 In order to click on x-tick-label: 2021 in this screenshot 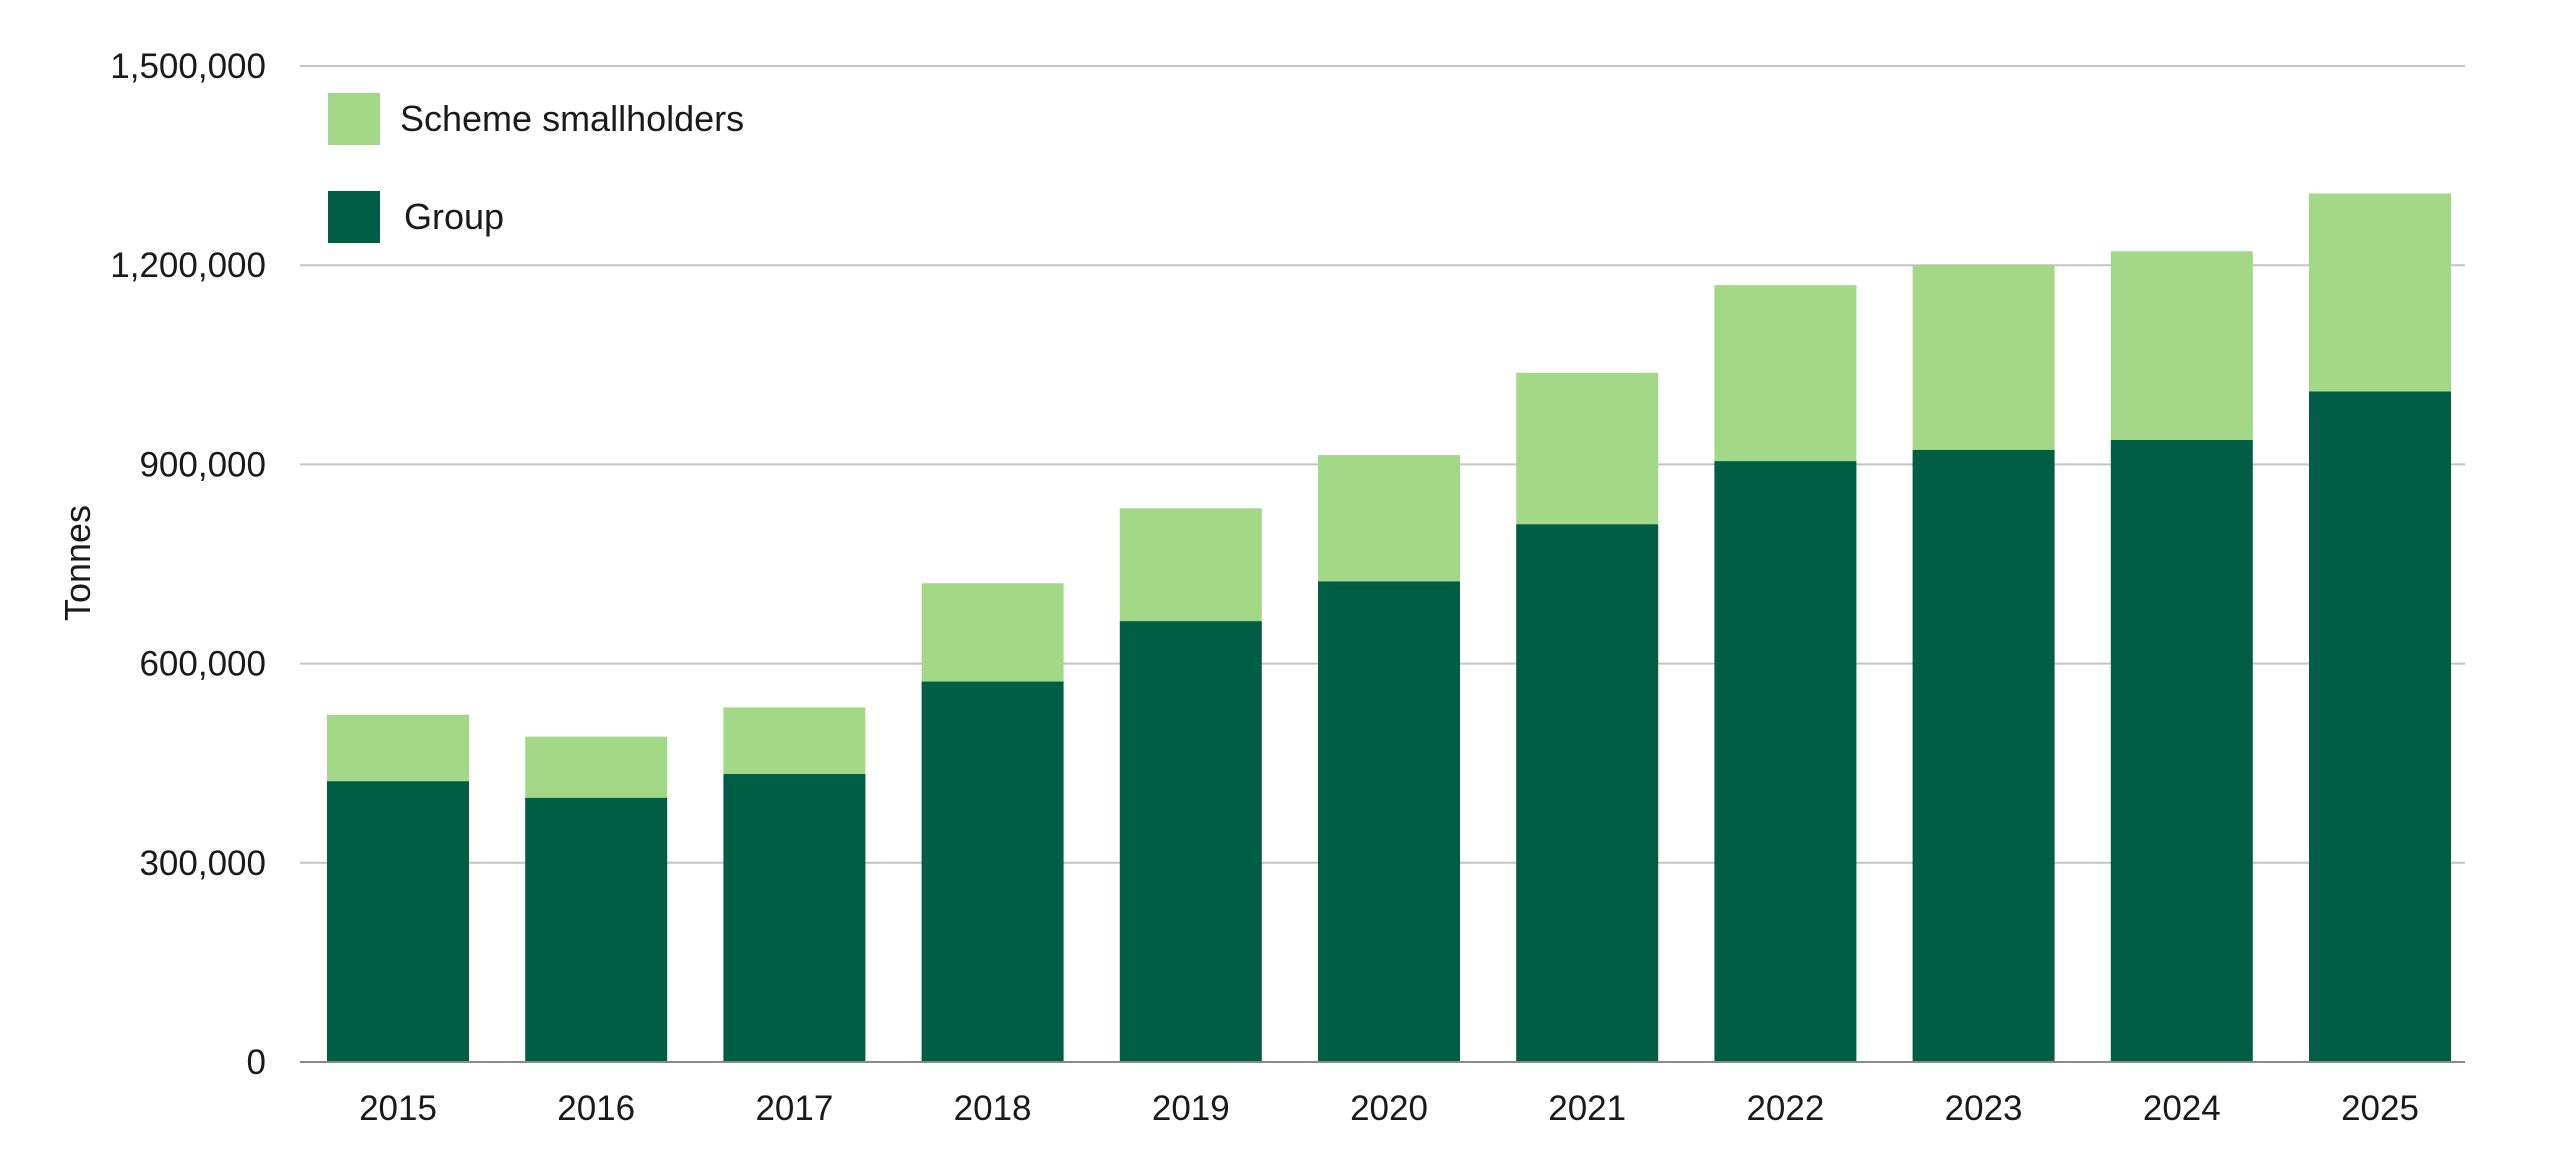, I will do `click(1587, 1108)`.